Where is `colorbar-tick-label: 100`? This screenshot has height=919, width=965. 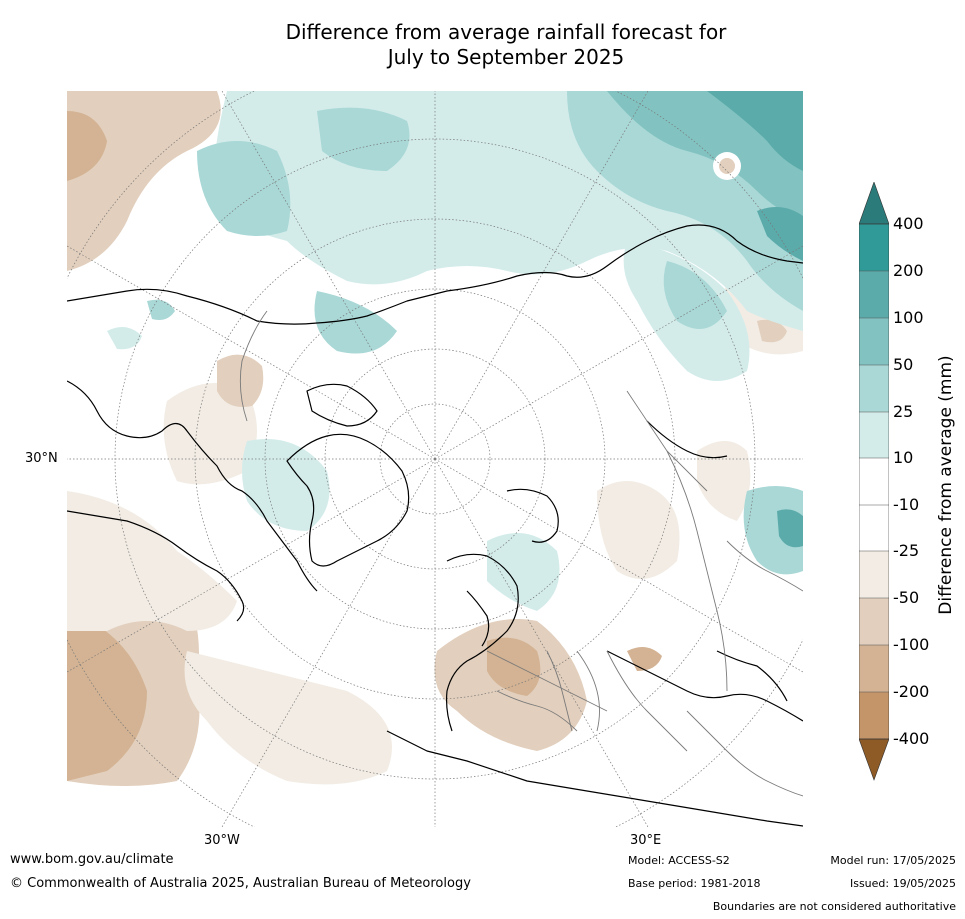 colorbar-tick-label: 100 is located at coordinates (908, 317).